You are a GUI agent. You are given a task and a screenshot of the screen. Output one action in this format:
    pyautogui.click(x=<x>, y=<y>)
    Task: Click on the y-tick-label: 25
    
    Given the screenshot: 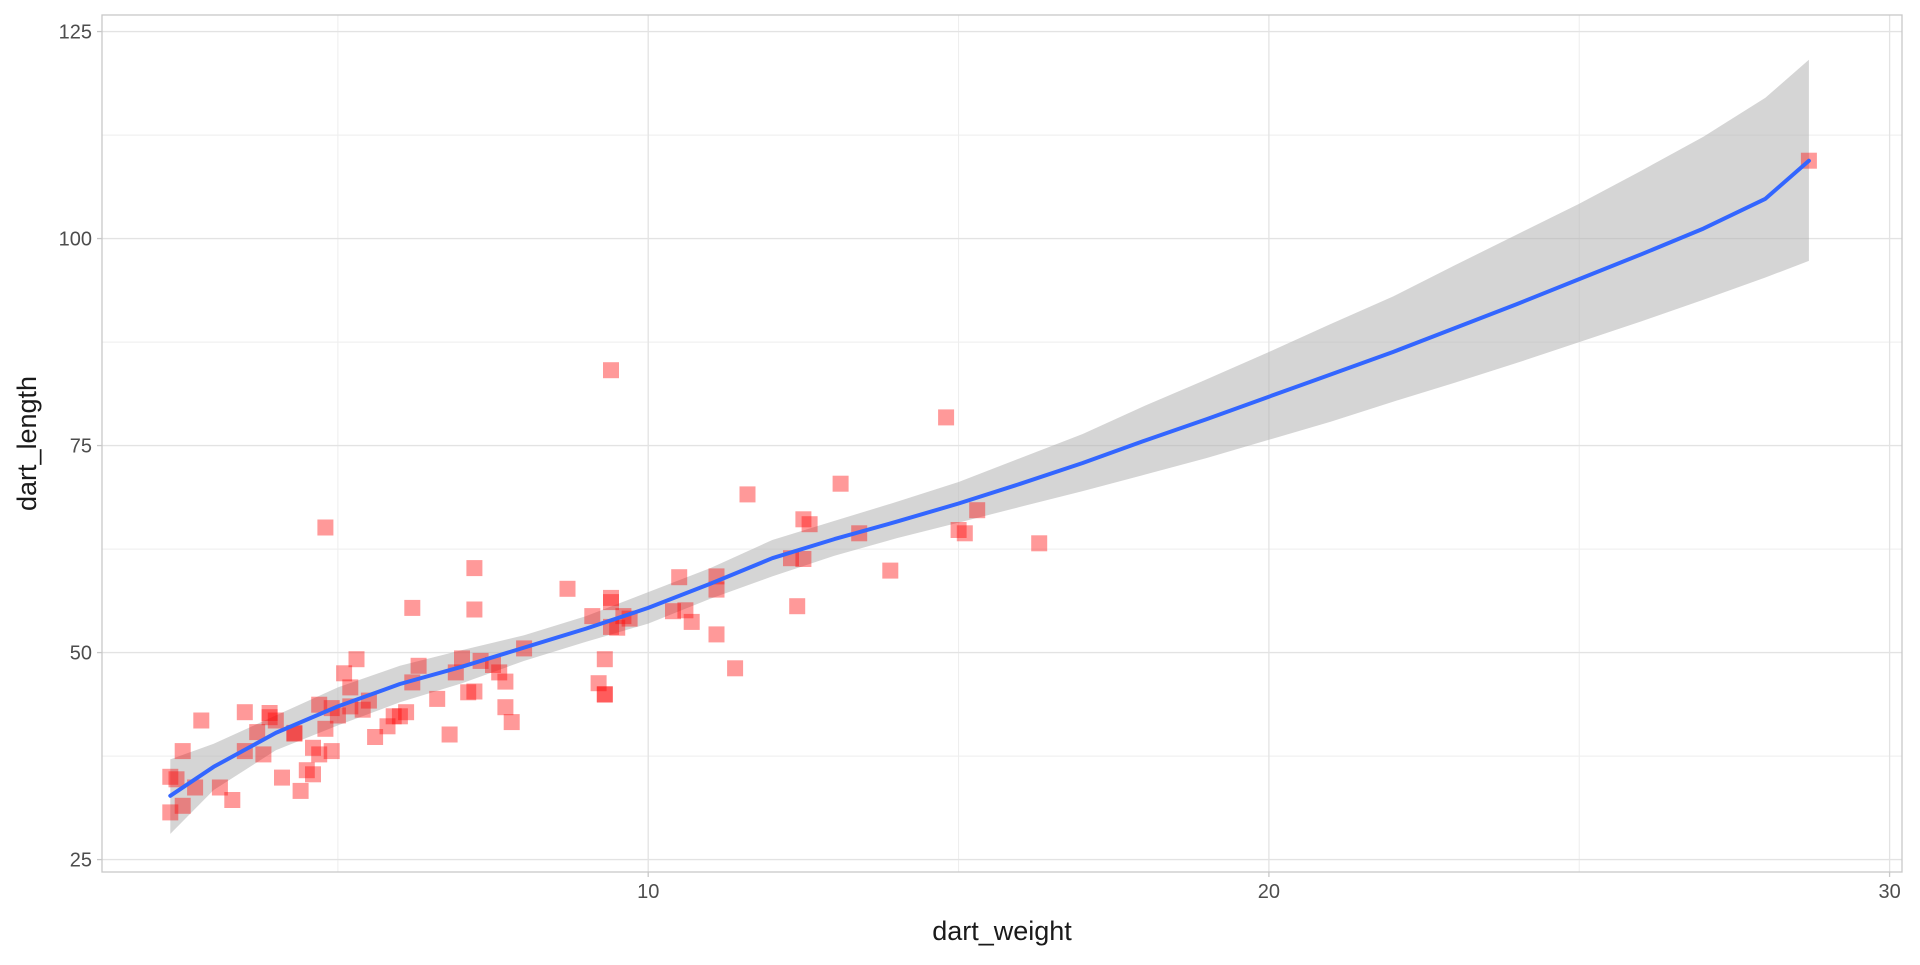 What is the action you would take?
    pyautogui.click(x=81, y=861)
    